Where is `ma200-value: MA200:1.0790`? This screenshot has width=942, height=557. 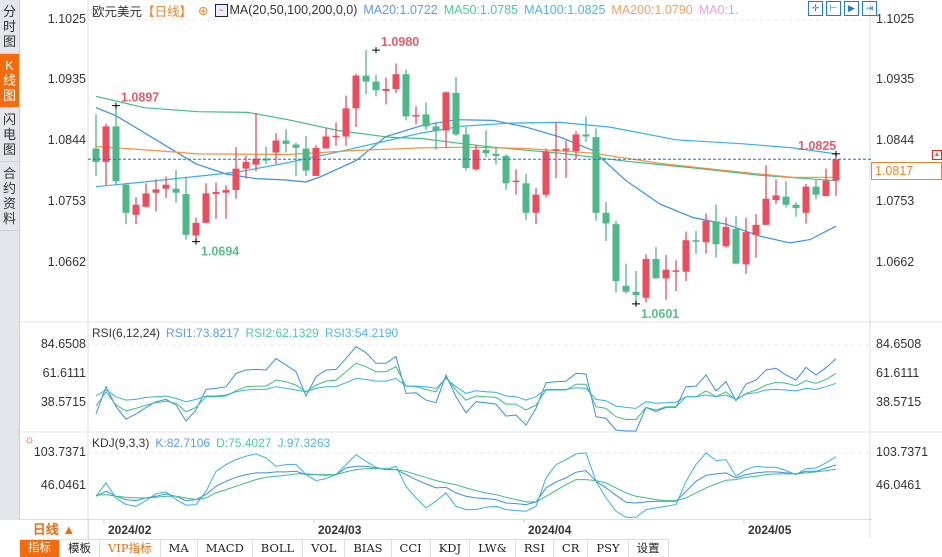 ma200-value: MA200:1.0790 is located at coordinates (652, 10).